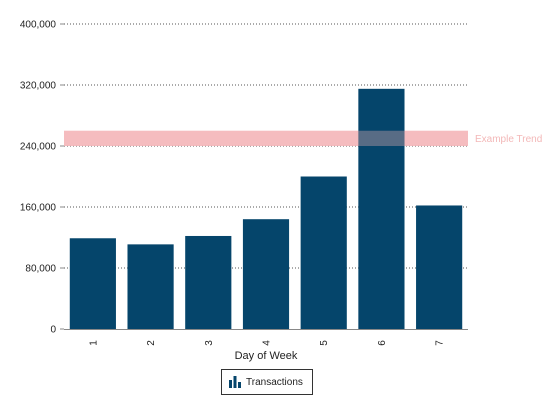 Image resolution: width=558 pixels, height=413 pixels. What do you see at coordinates (209, 343) in the screenshot?
I see `x-tick-label: 3` at bounding box center [209, 343].